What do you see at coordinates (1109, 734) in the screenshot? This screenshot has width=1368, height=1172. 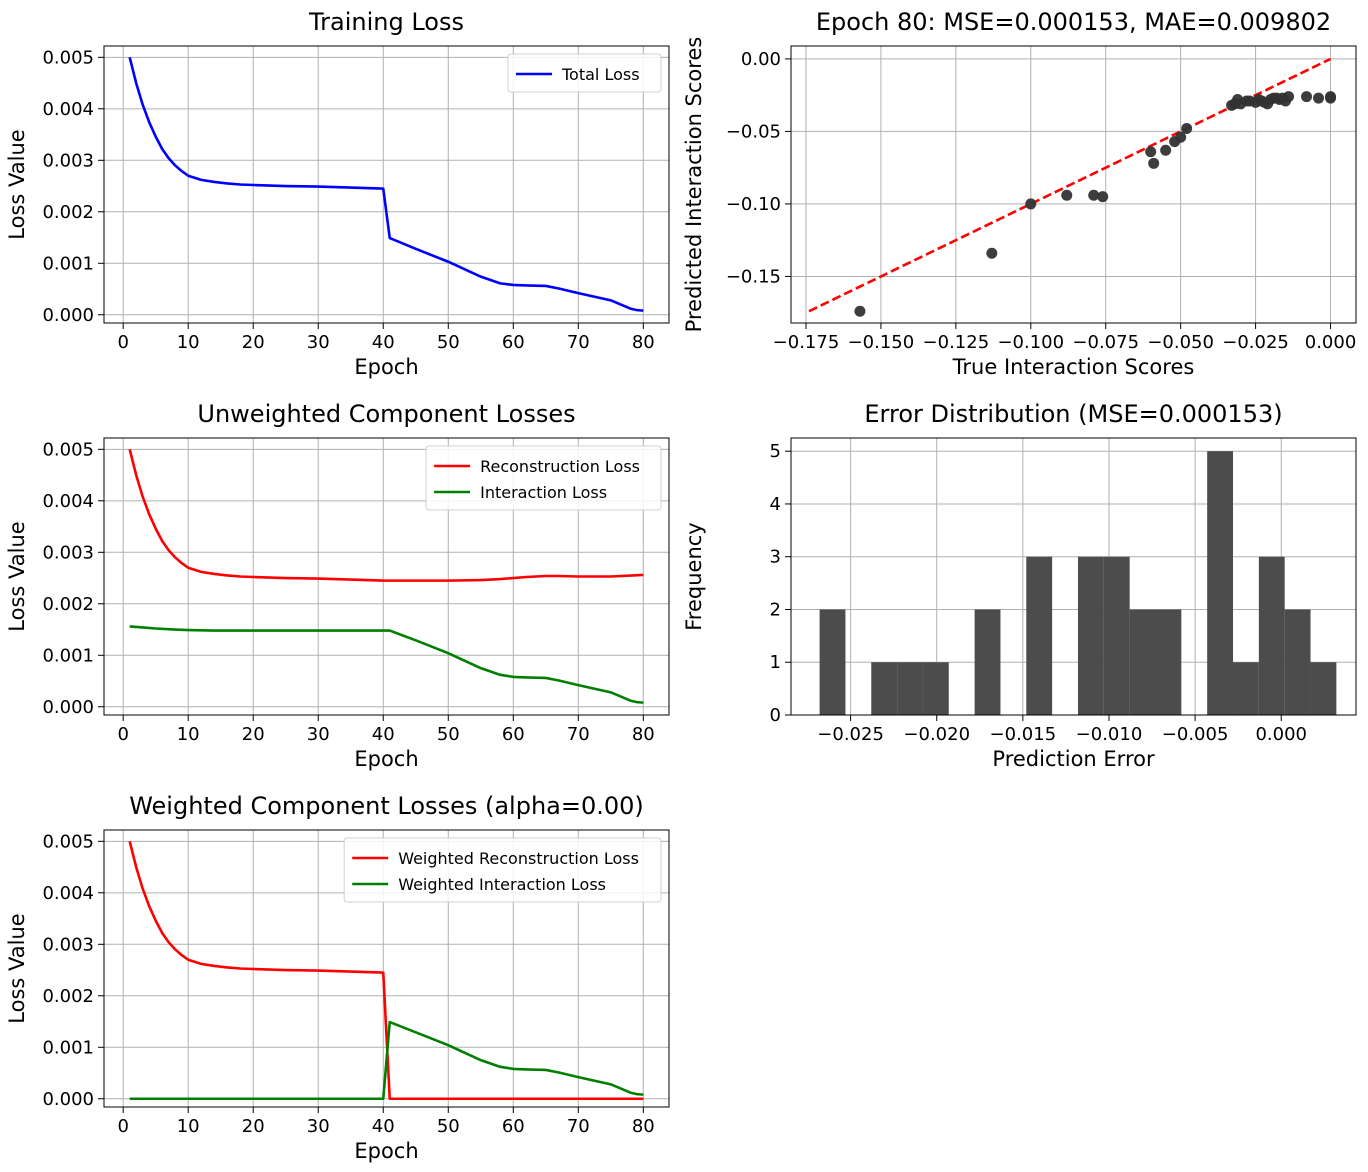 I see `x-tick-label: −0.010` at bounding box center [1109, 734].